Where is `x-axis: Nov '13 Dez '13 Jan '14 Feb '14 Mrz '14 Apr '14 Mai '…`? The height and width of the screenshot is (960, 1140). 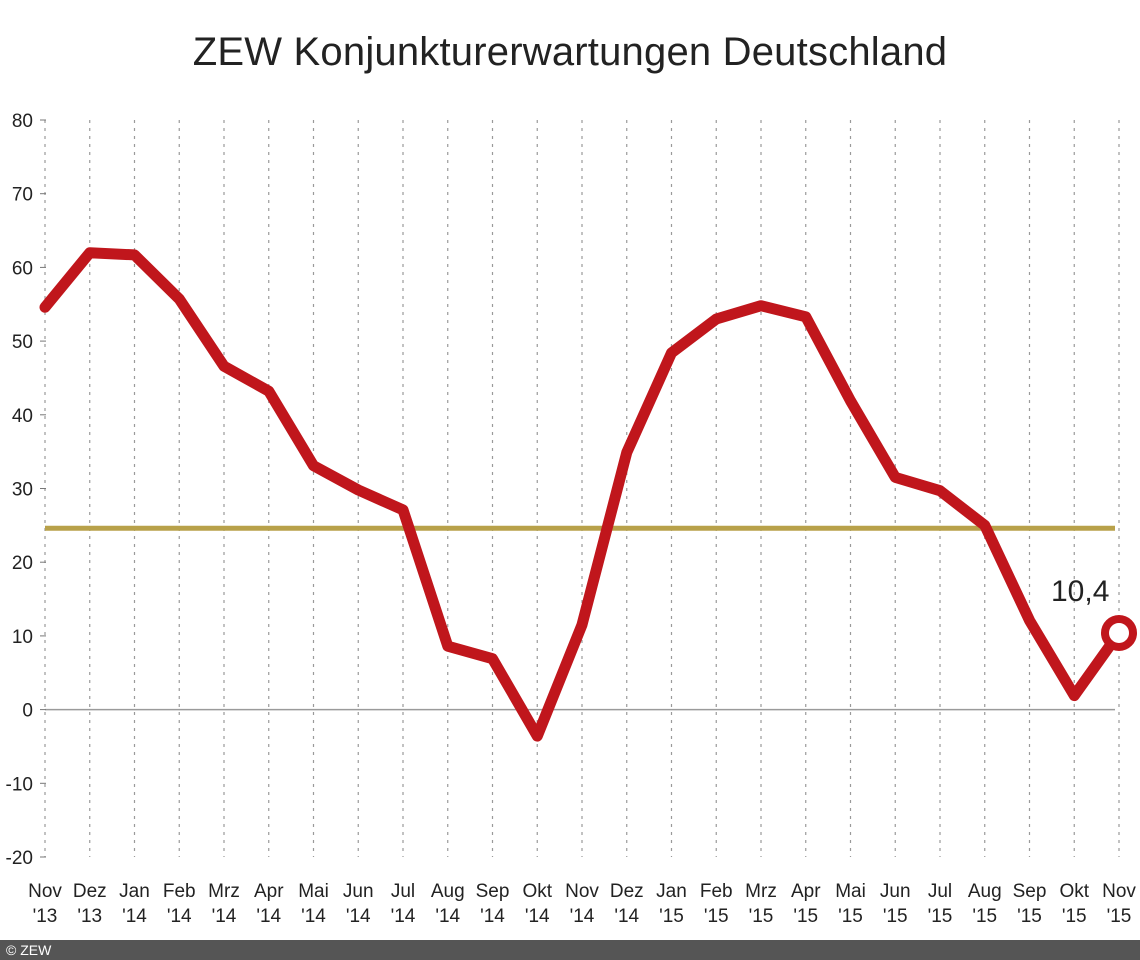
x-axis: Nov '13 Dez '13 Jan '14 Feb '14 Mrz '14 Apr '14 Mai '… is located at coordinates (582, 904).